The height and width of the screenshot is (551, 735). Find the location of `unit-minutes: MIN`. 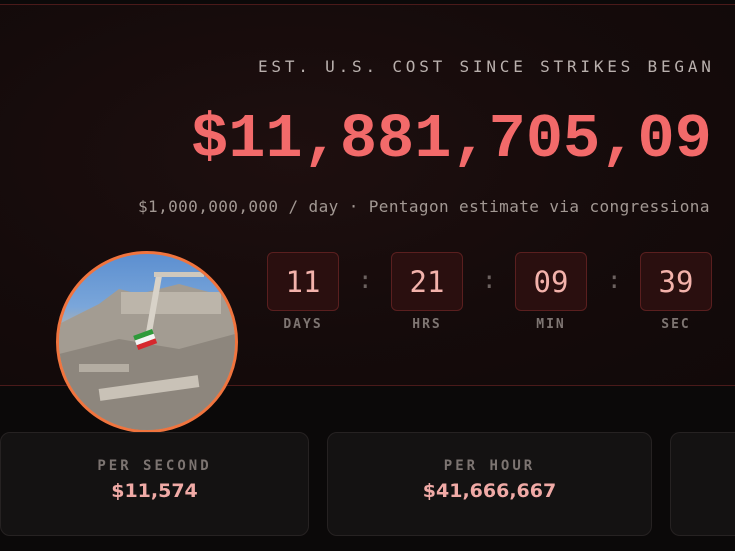

unit-minutes: MIN is located at coordinates (551, 324).